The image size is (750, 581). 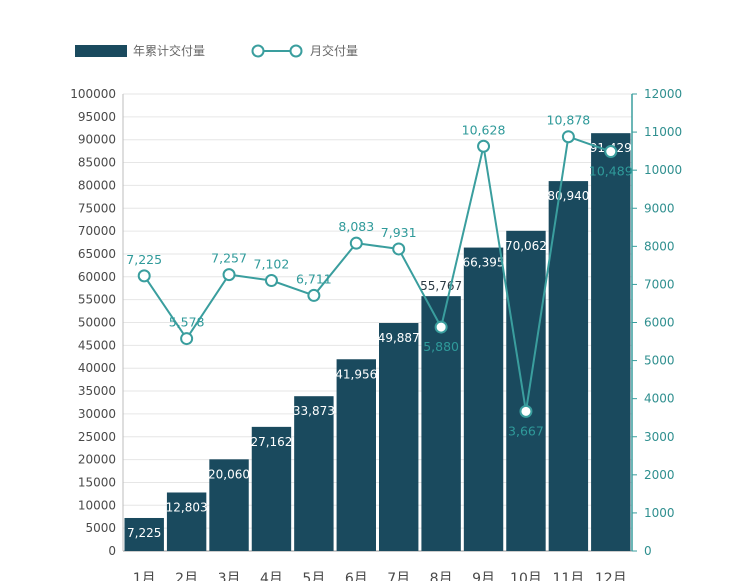 I want to click on category-label: 6月, so click(x=356, y=576).